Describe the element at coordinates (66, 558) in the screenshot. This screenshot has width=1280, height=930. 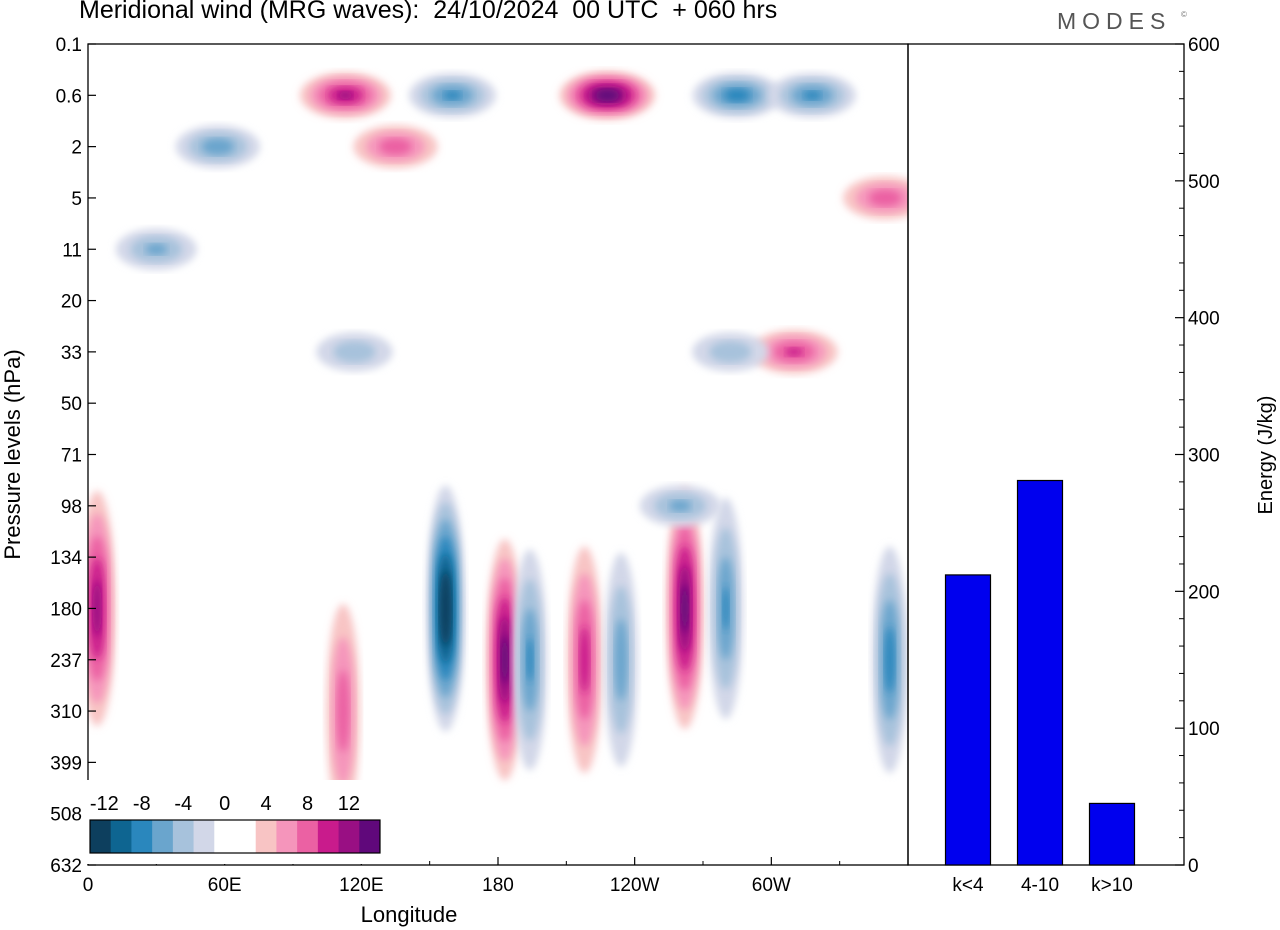
I see `y-tick-label: 134` at that location.